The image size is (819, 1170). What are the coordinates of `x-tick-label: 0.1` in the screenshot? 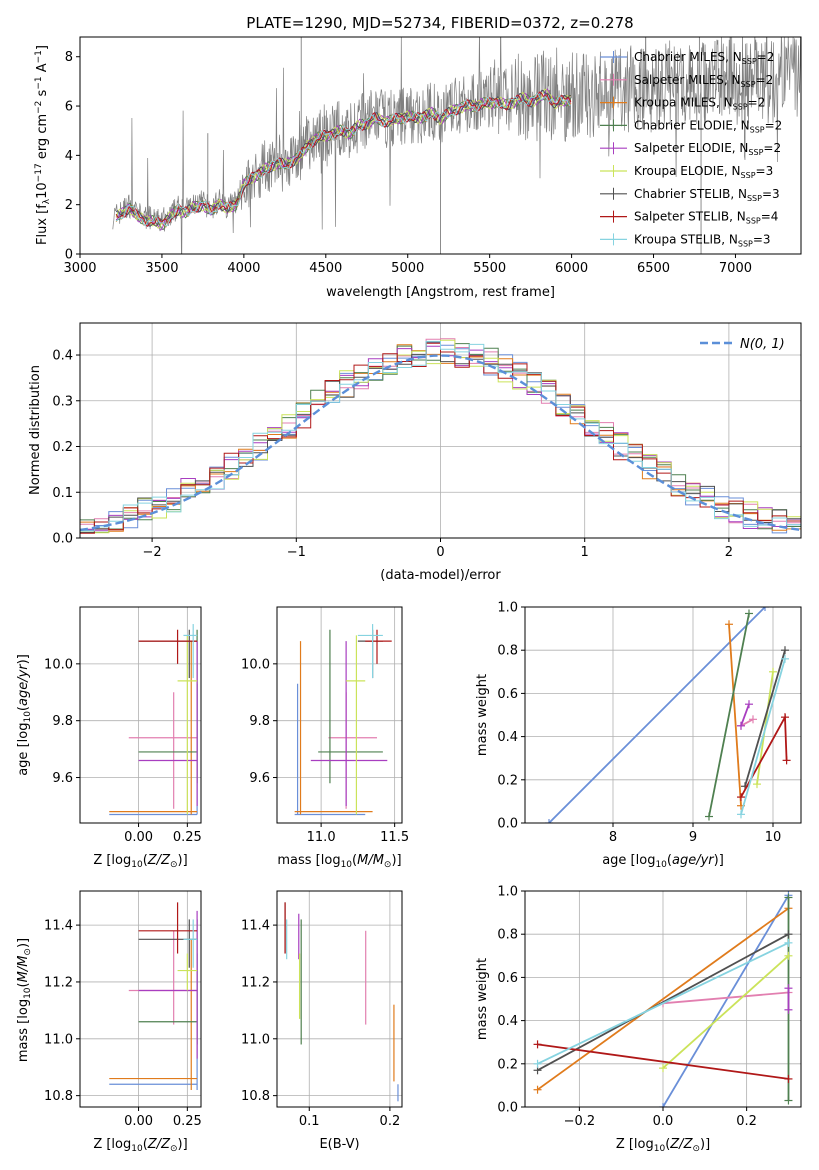 It's located at (309, 1121).